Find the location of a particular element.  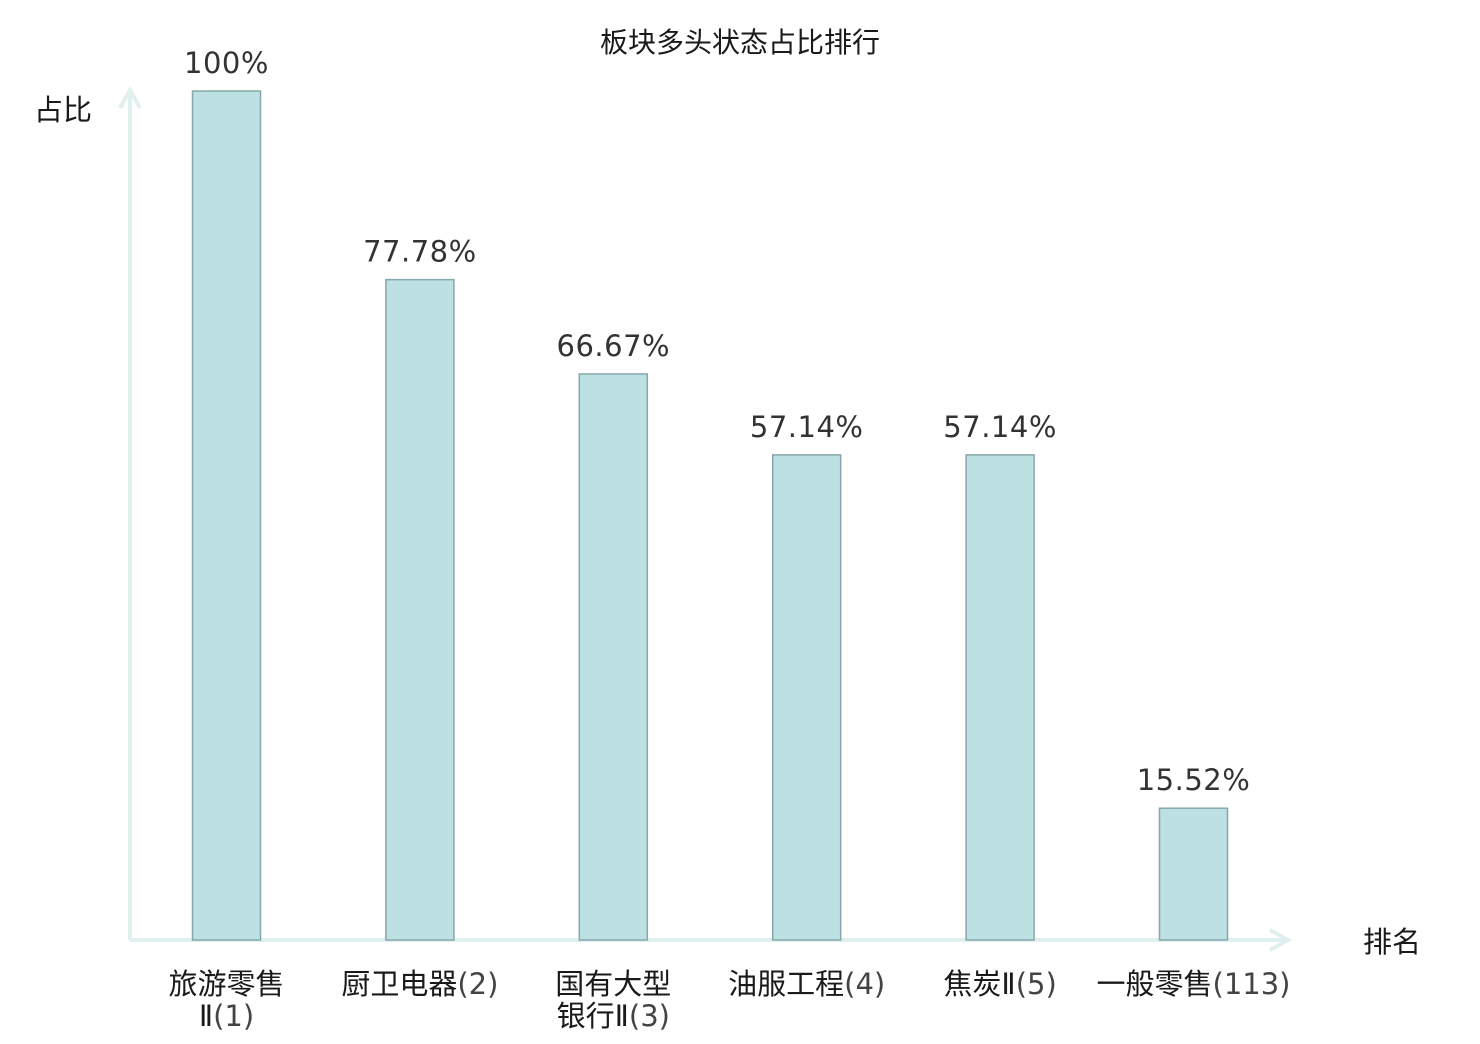

category-name: 国有大型 is located at coordinates (613, 984).